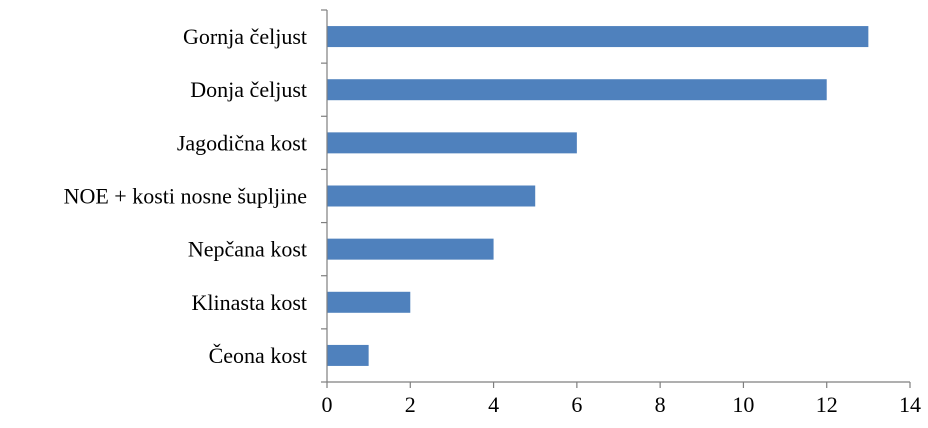 This screenshot has width=928, height=428. What do you see at coordinates (598, 37) in the screenshot?
I see `bar-gornja-celjust` at bounding box center [598, 37].